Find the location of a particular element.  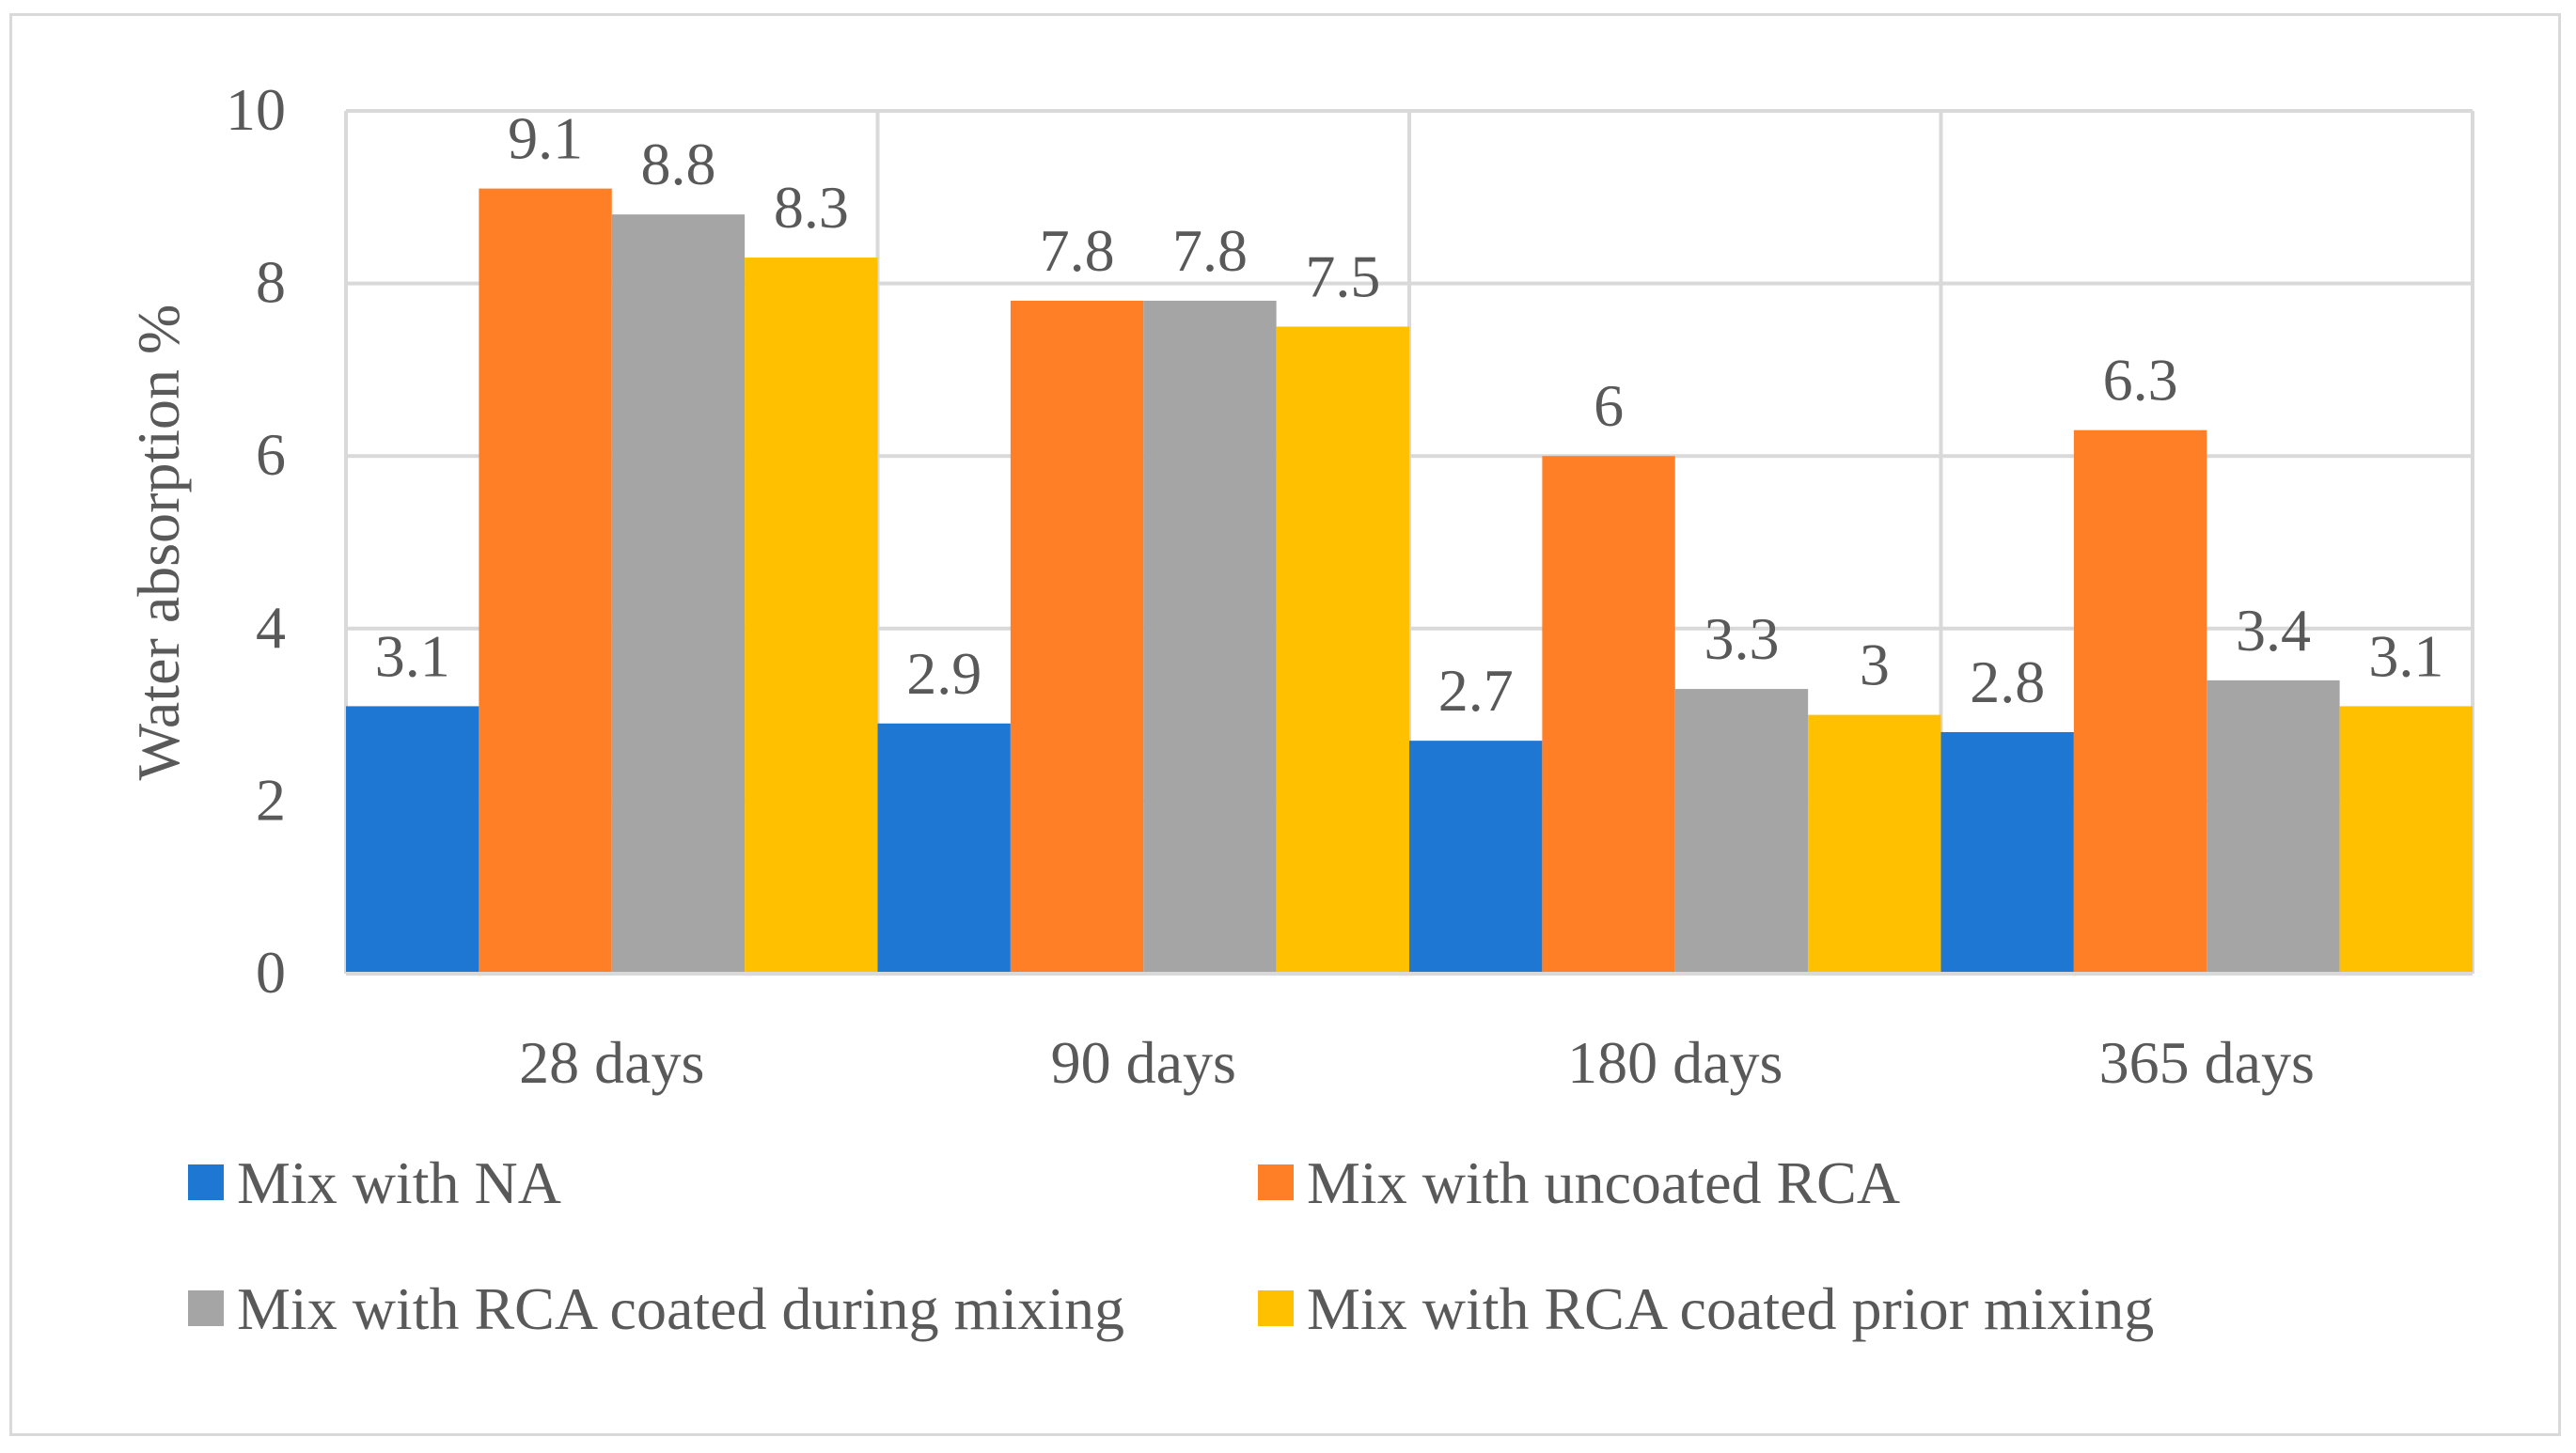

data-label: 6 is located at coordinates (1609, 405).